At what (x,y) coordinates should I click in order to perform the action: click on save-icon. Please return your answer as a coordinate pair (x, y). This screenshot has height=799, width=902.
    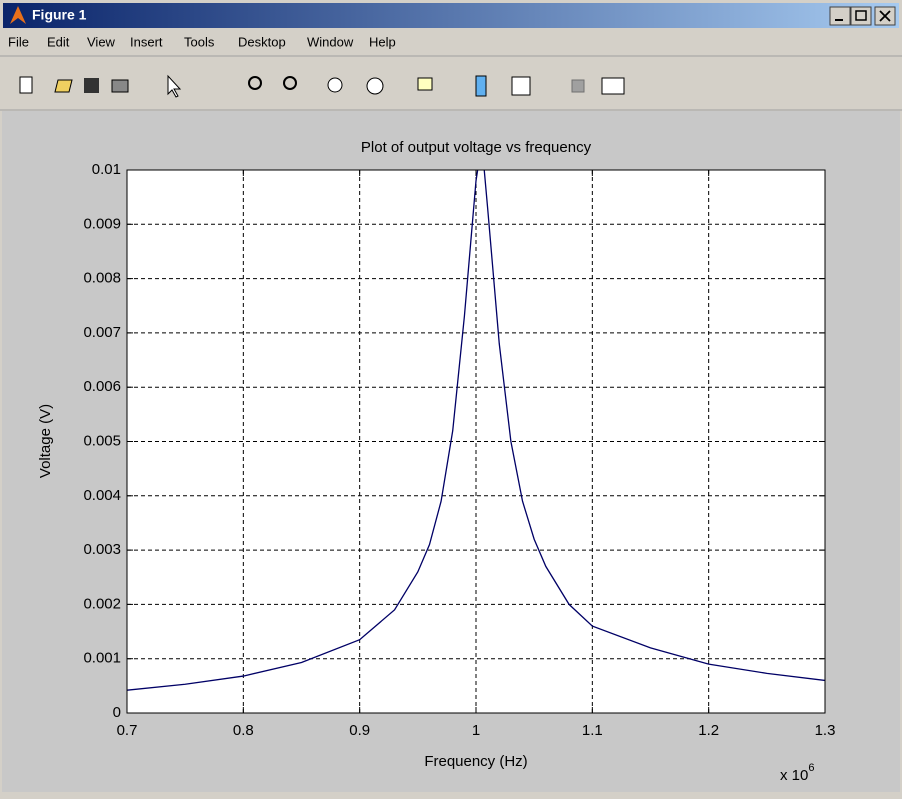
    Looking at the image, I should click on (91, 85).